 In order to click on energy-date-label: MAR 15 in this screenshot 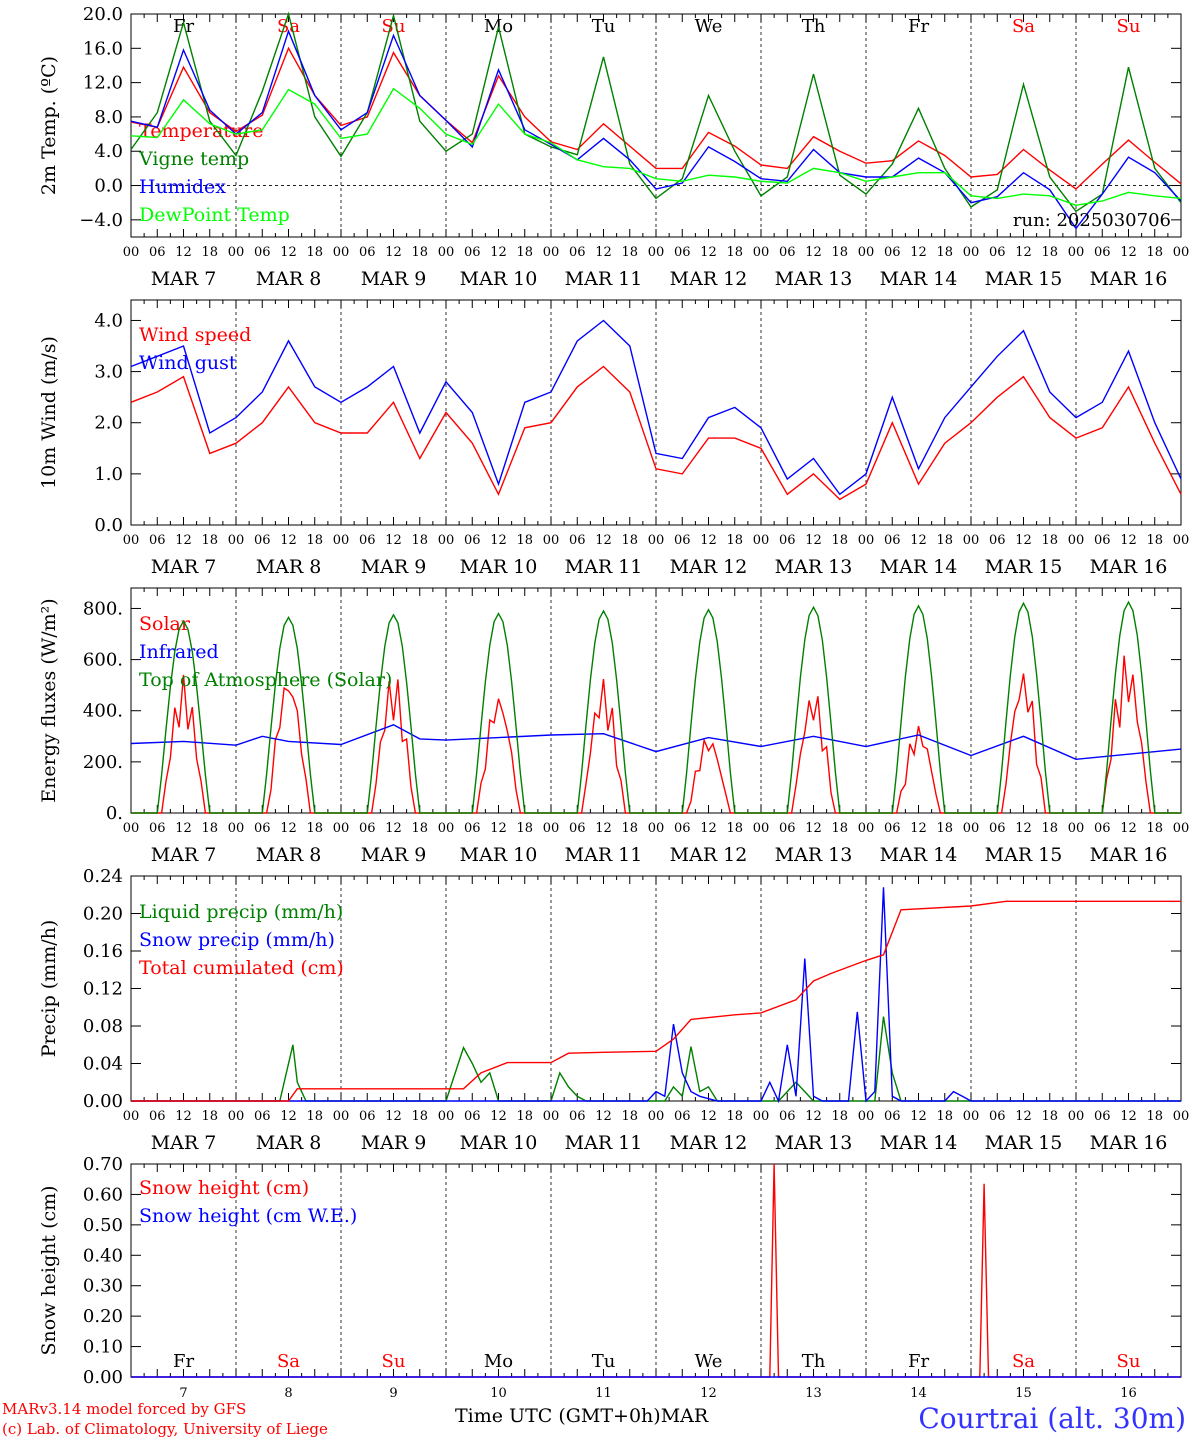, I will do `click(1024, 855)`.